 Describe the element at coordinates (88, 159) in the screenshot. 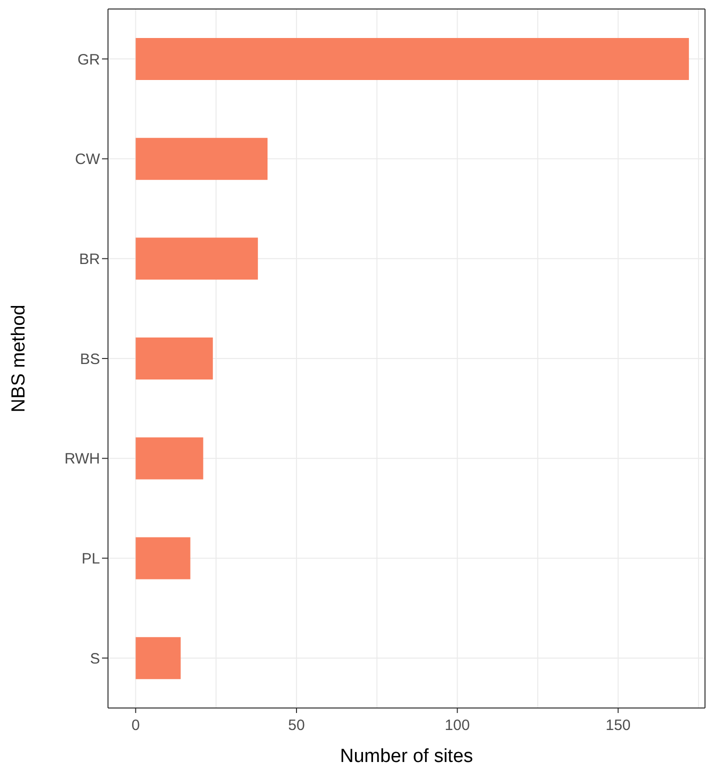

I see `y-tick-label: CW` at that location.